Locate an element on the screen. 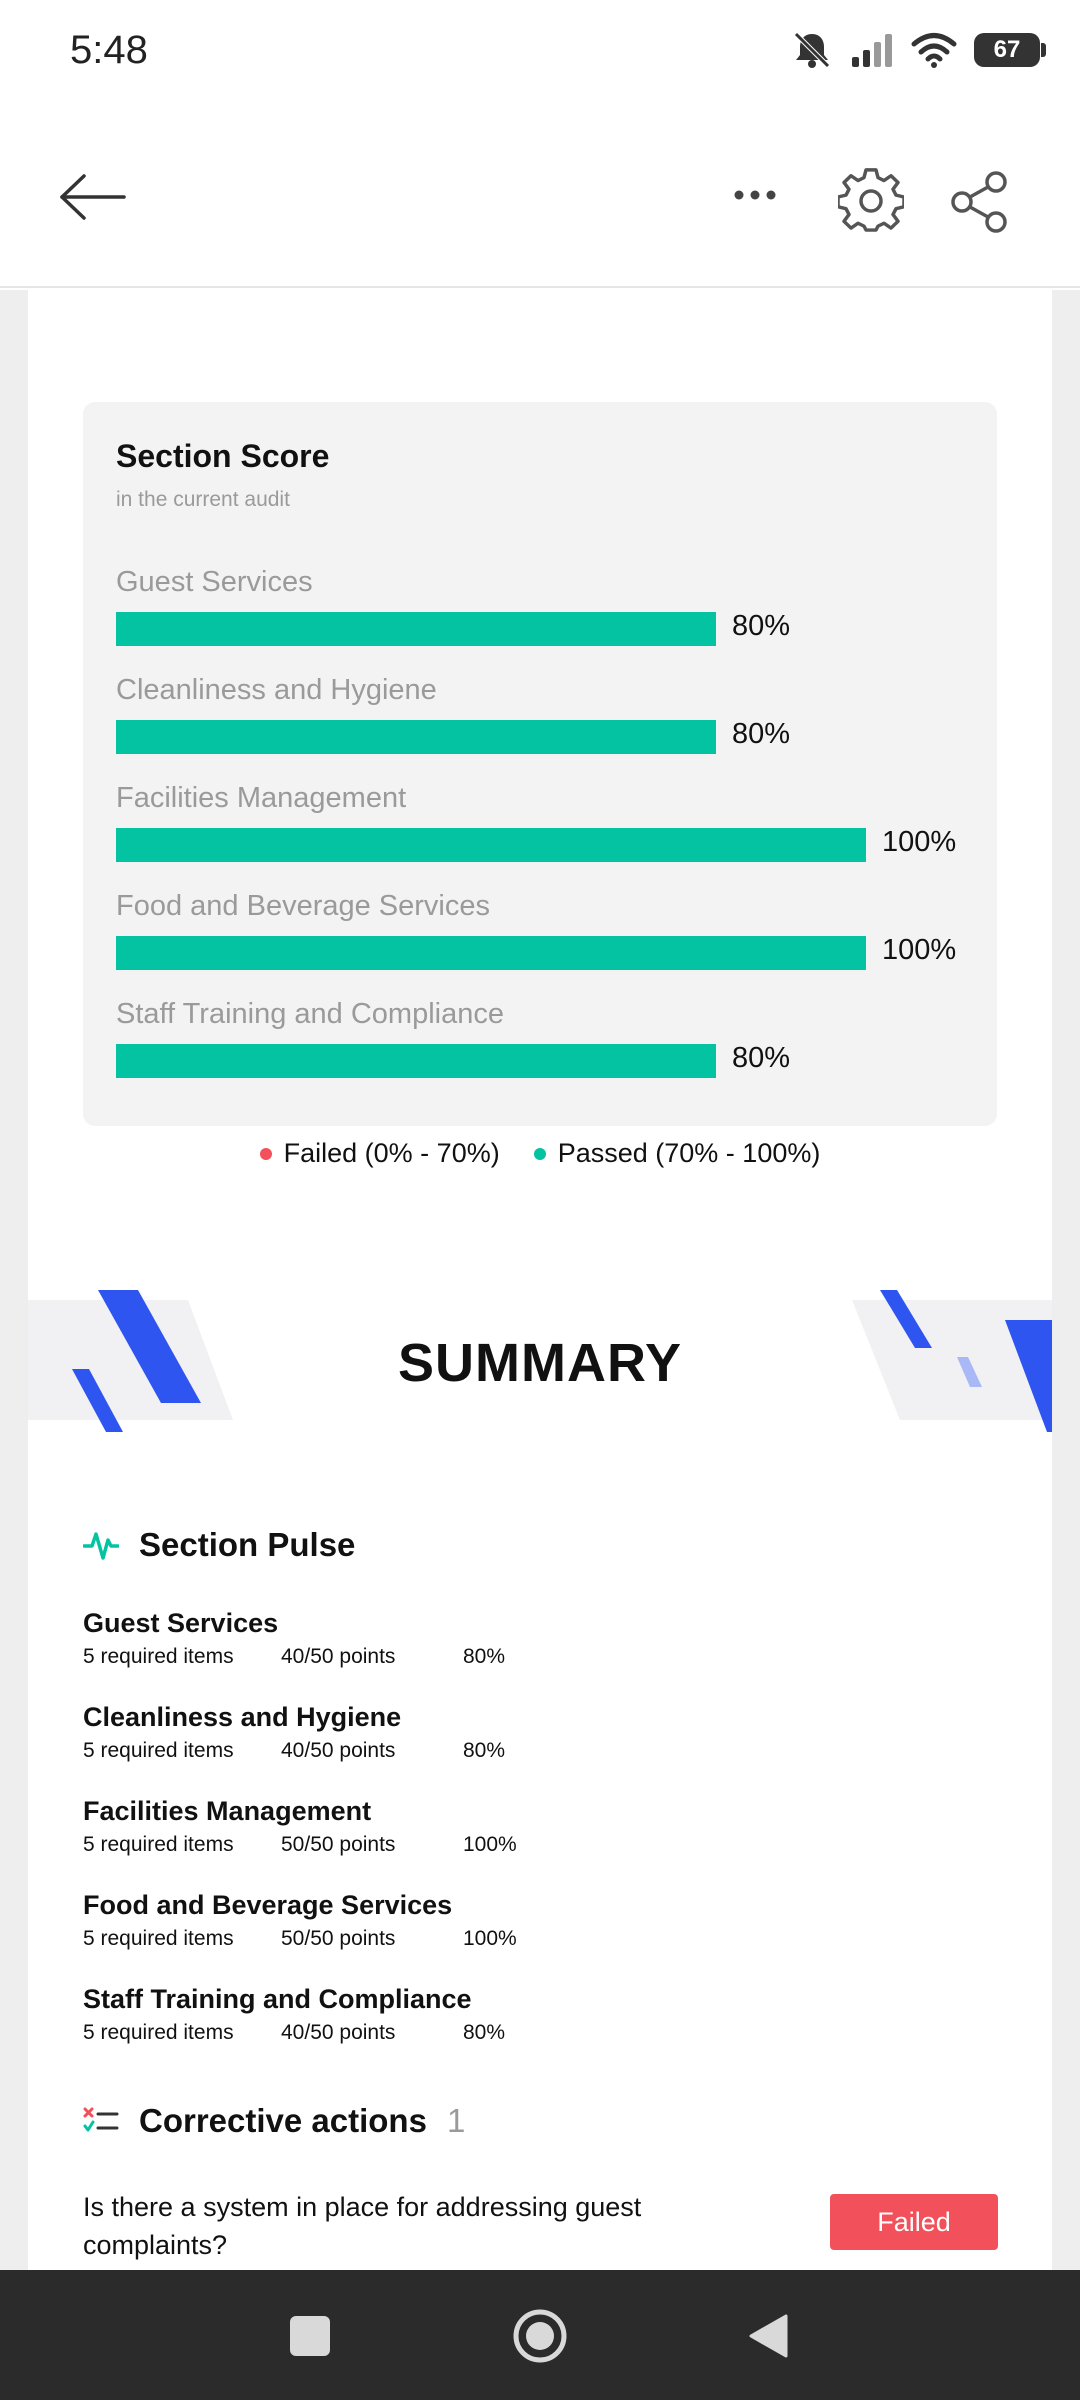 The image size is (1080, 2400). score-row: Guest Services 80% is located at coordinates (546, 611).